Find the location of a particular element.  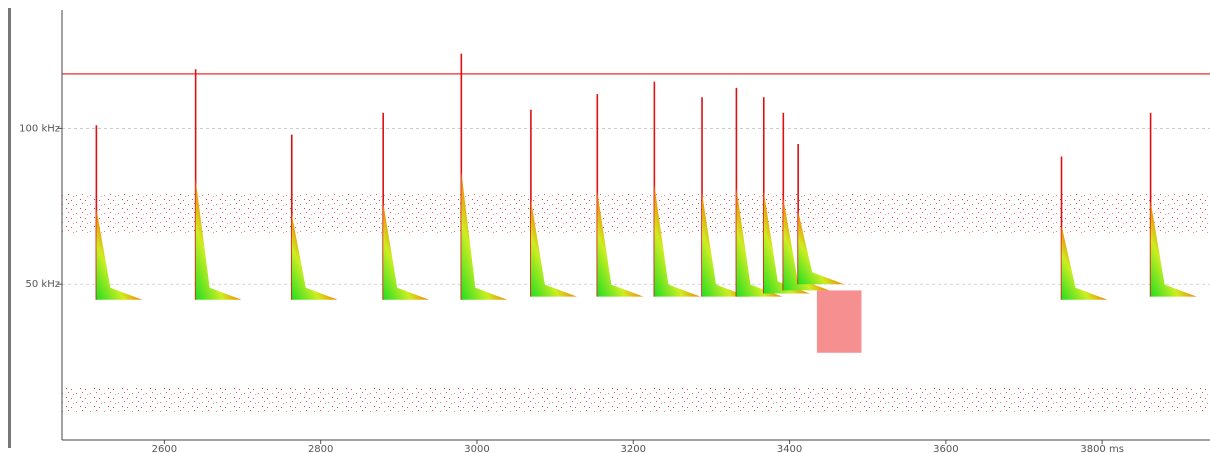

x-tick-label: 3400 is located at coordinates (789, 448).